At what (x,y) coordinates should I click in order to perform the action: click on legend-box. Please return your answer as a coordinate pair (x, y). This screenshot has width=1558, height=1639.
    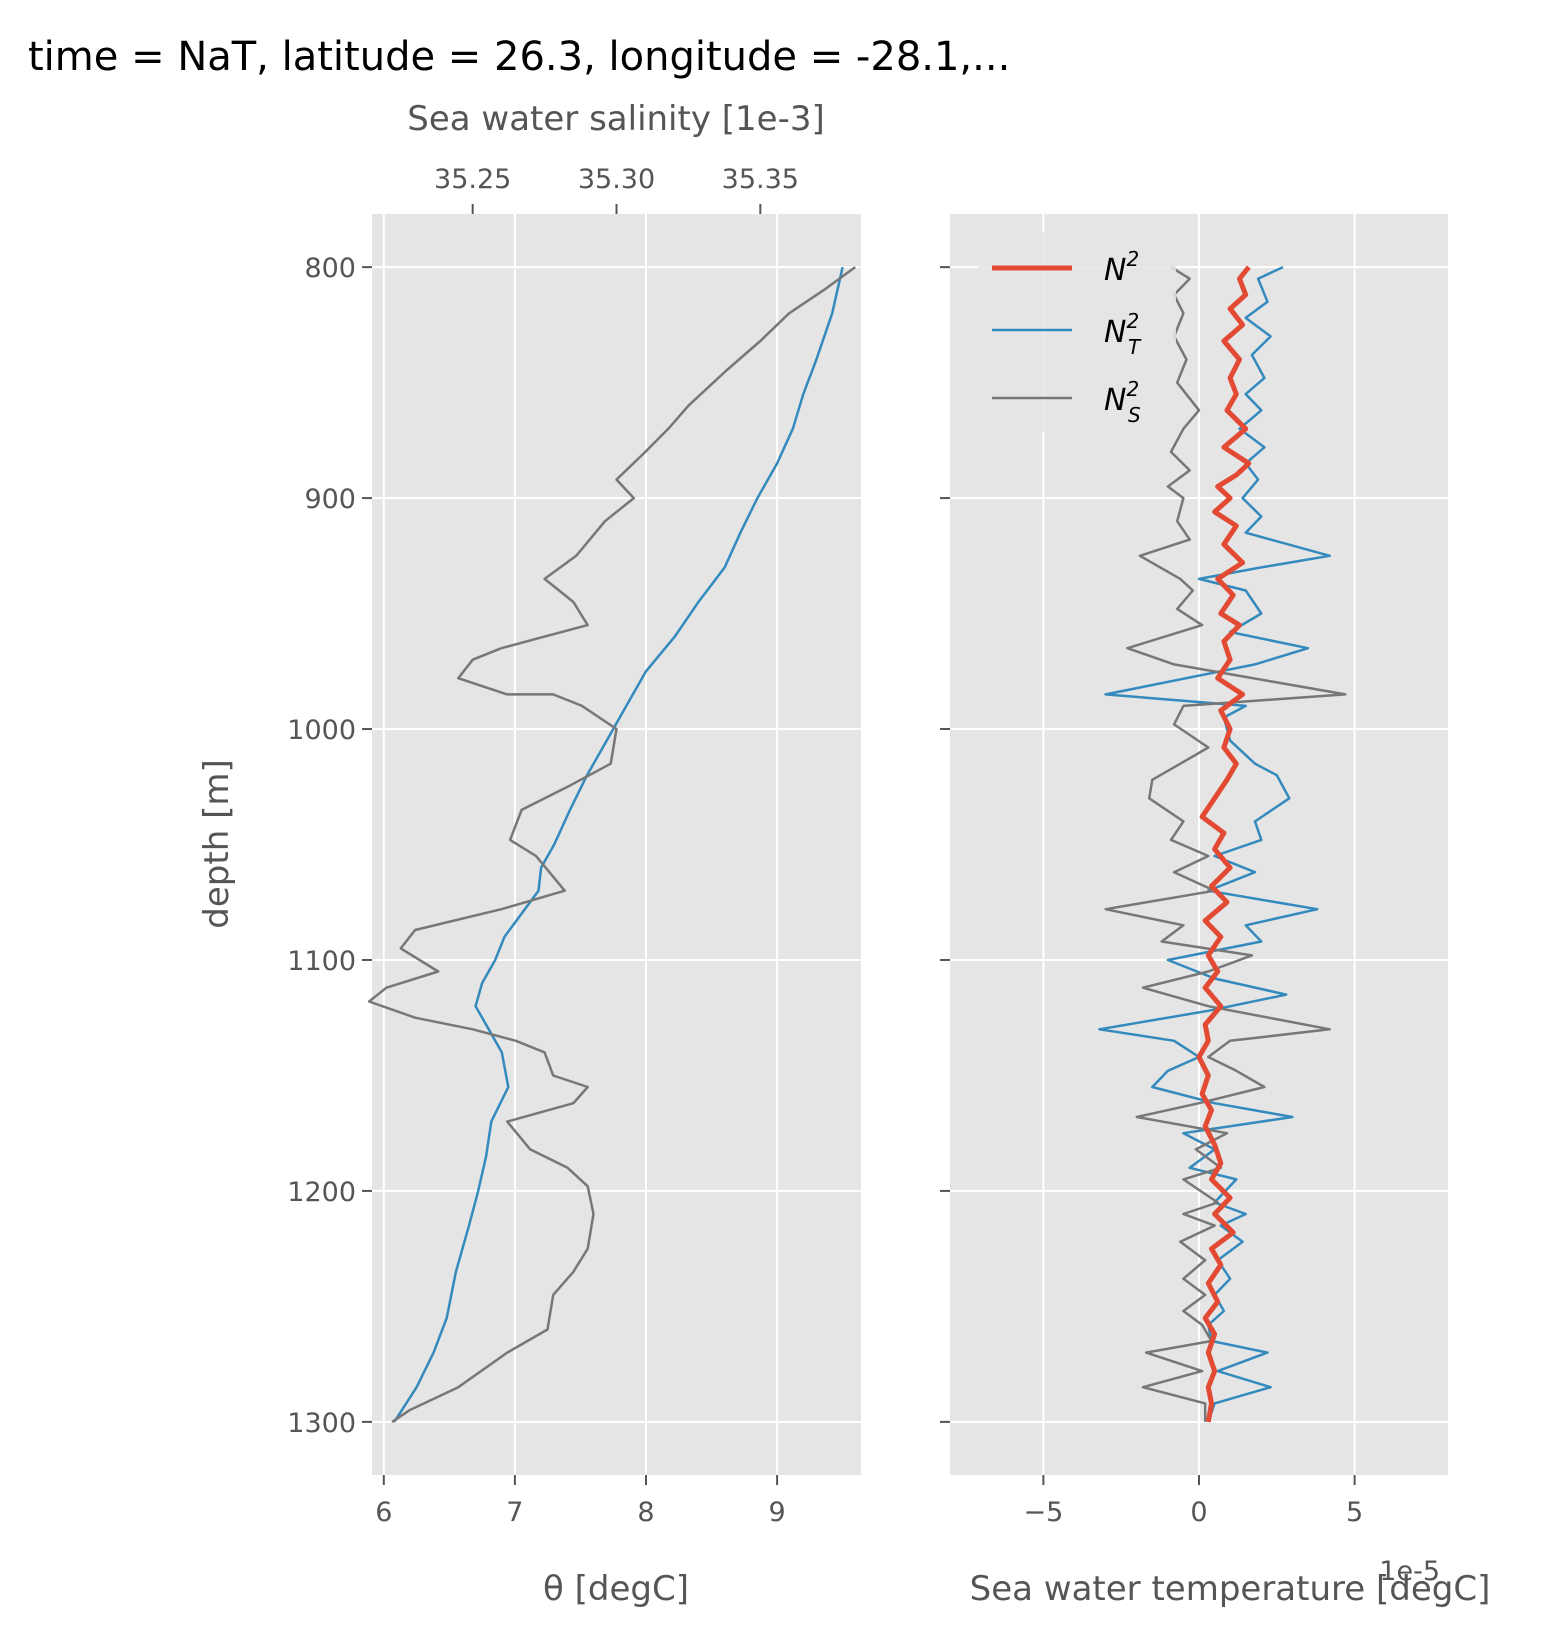
    Looking at the image, I should click on (1077, 332).